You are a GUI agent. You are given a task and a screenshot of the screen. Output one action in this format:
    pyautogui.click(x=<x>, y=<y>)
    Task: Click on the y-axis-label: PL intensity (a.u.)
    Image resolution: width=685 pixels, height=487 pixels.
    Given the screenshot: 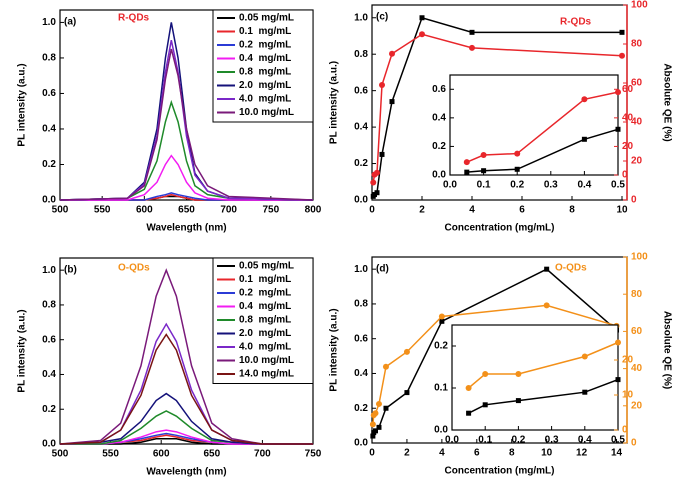 What is the action you would take?
    pyautogui.click(x=334, y=349)
    